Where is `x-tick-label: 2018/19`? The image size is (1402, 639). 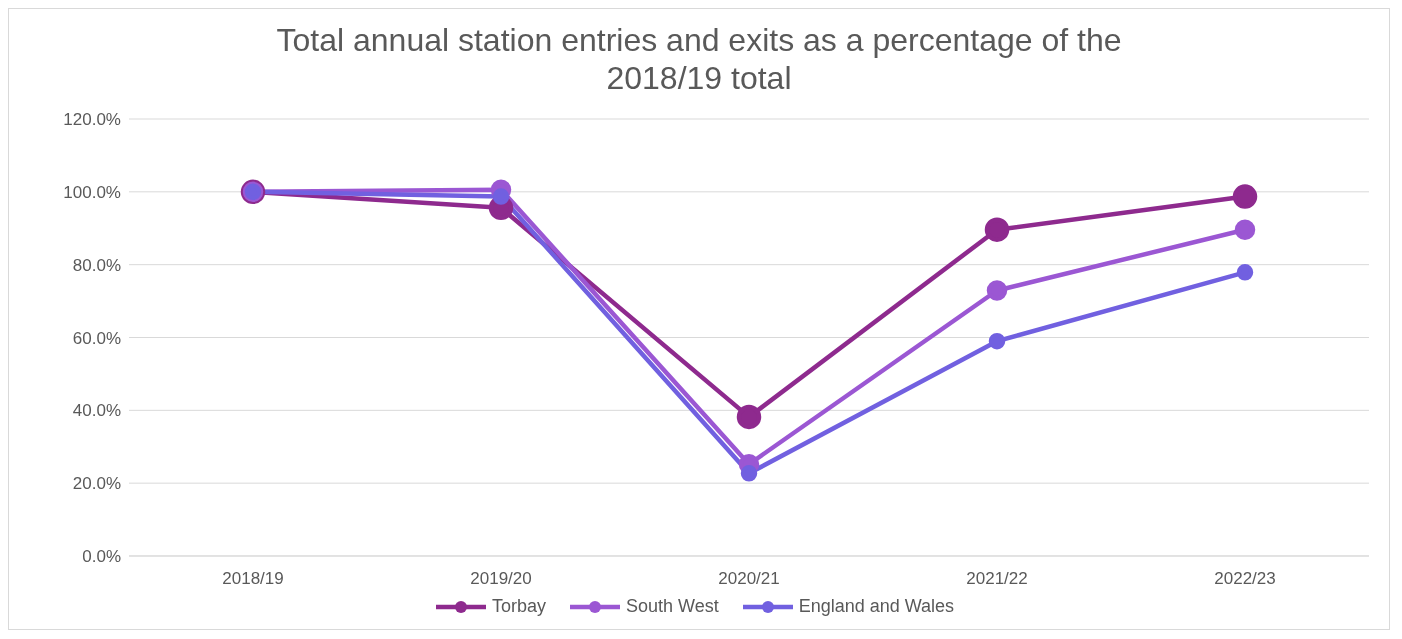
x-tick-label: 2018/19 is located at coordinates (253, 579).